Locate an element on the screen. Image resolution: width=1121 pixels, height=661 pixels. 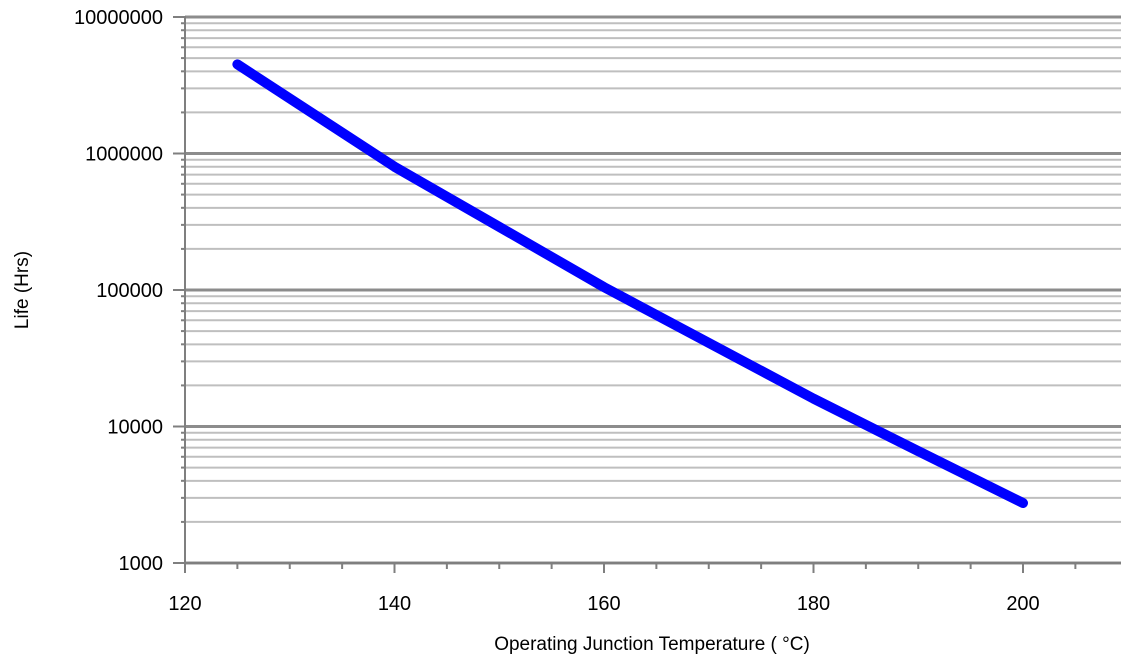
x-tick-label: 120 is located at coordinates (184, 604).